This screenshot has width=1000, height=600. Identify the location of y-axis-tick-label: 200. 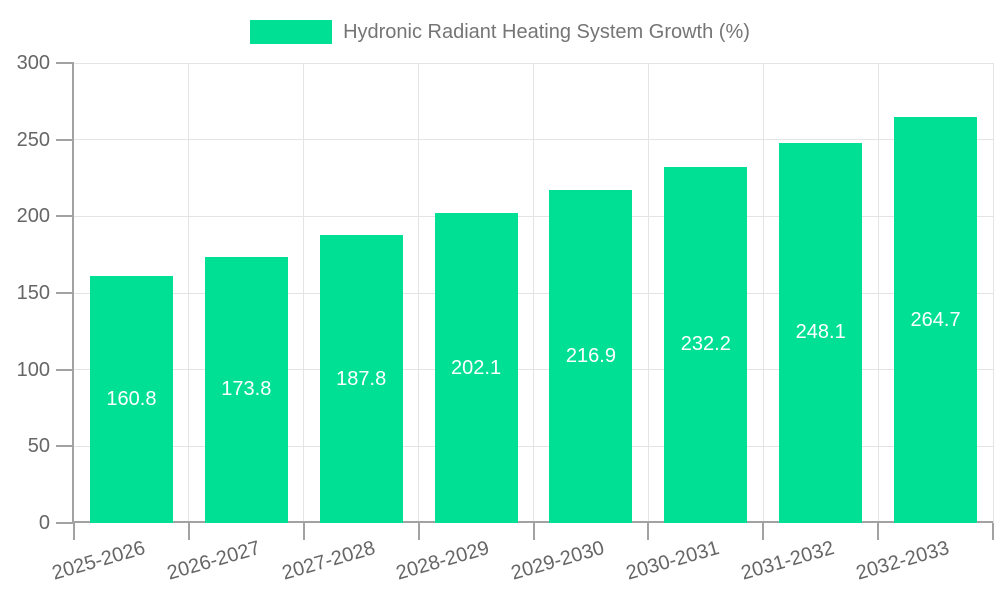
(33, 216).